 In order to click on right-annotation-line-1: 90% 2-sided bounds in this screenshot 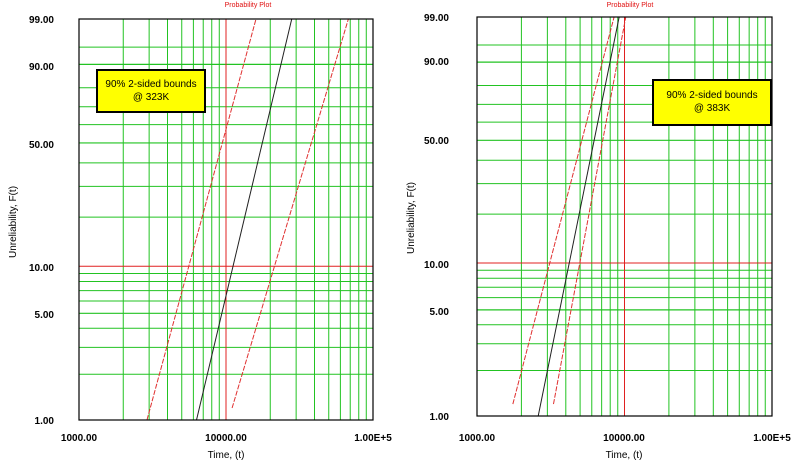, I will do `click(711, 95)`.